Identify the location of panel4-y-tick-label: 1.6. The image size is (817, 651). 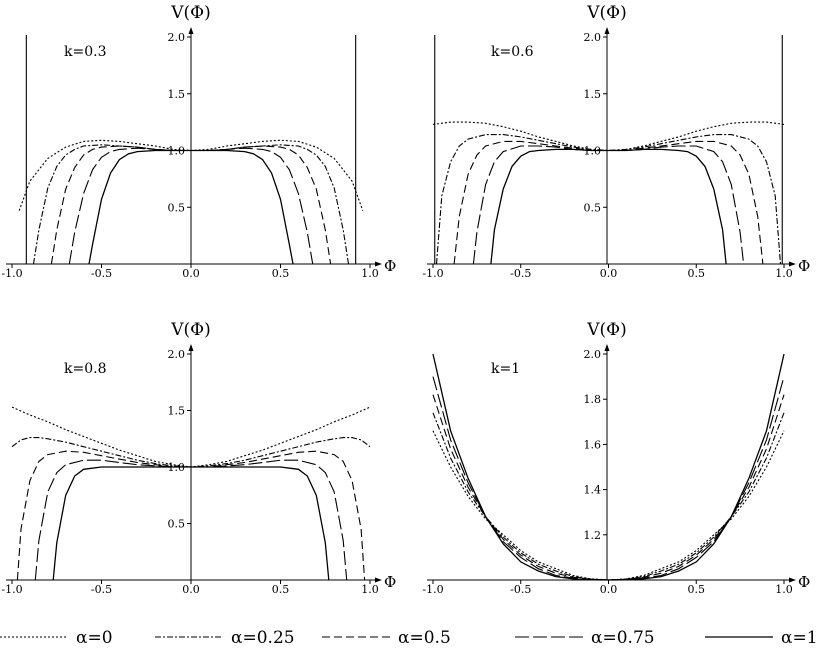
(593, 444).